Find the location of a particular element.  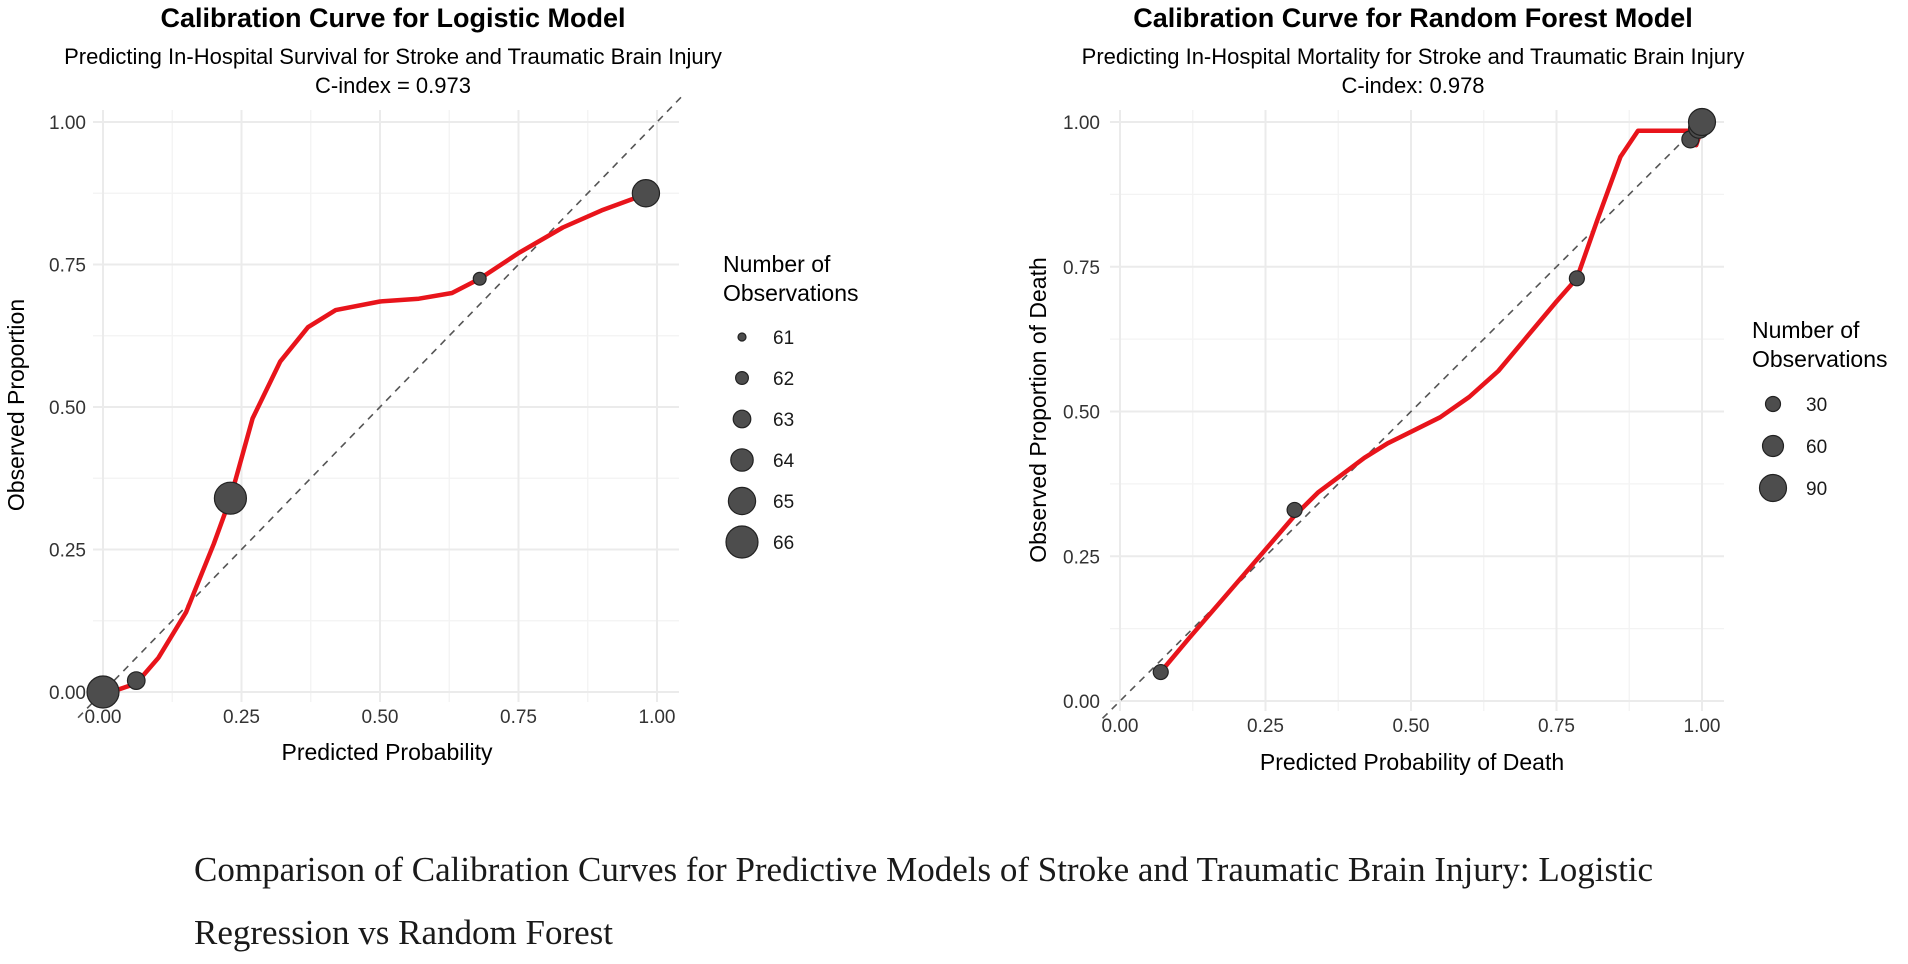

calibration-curve is located at coordinates (371, 444).